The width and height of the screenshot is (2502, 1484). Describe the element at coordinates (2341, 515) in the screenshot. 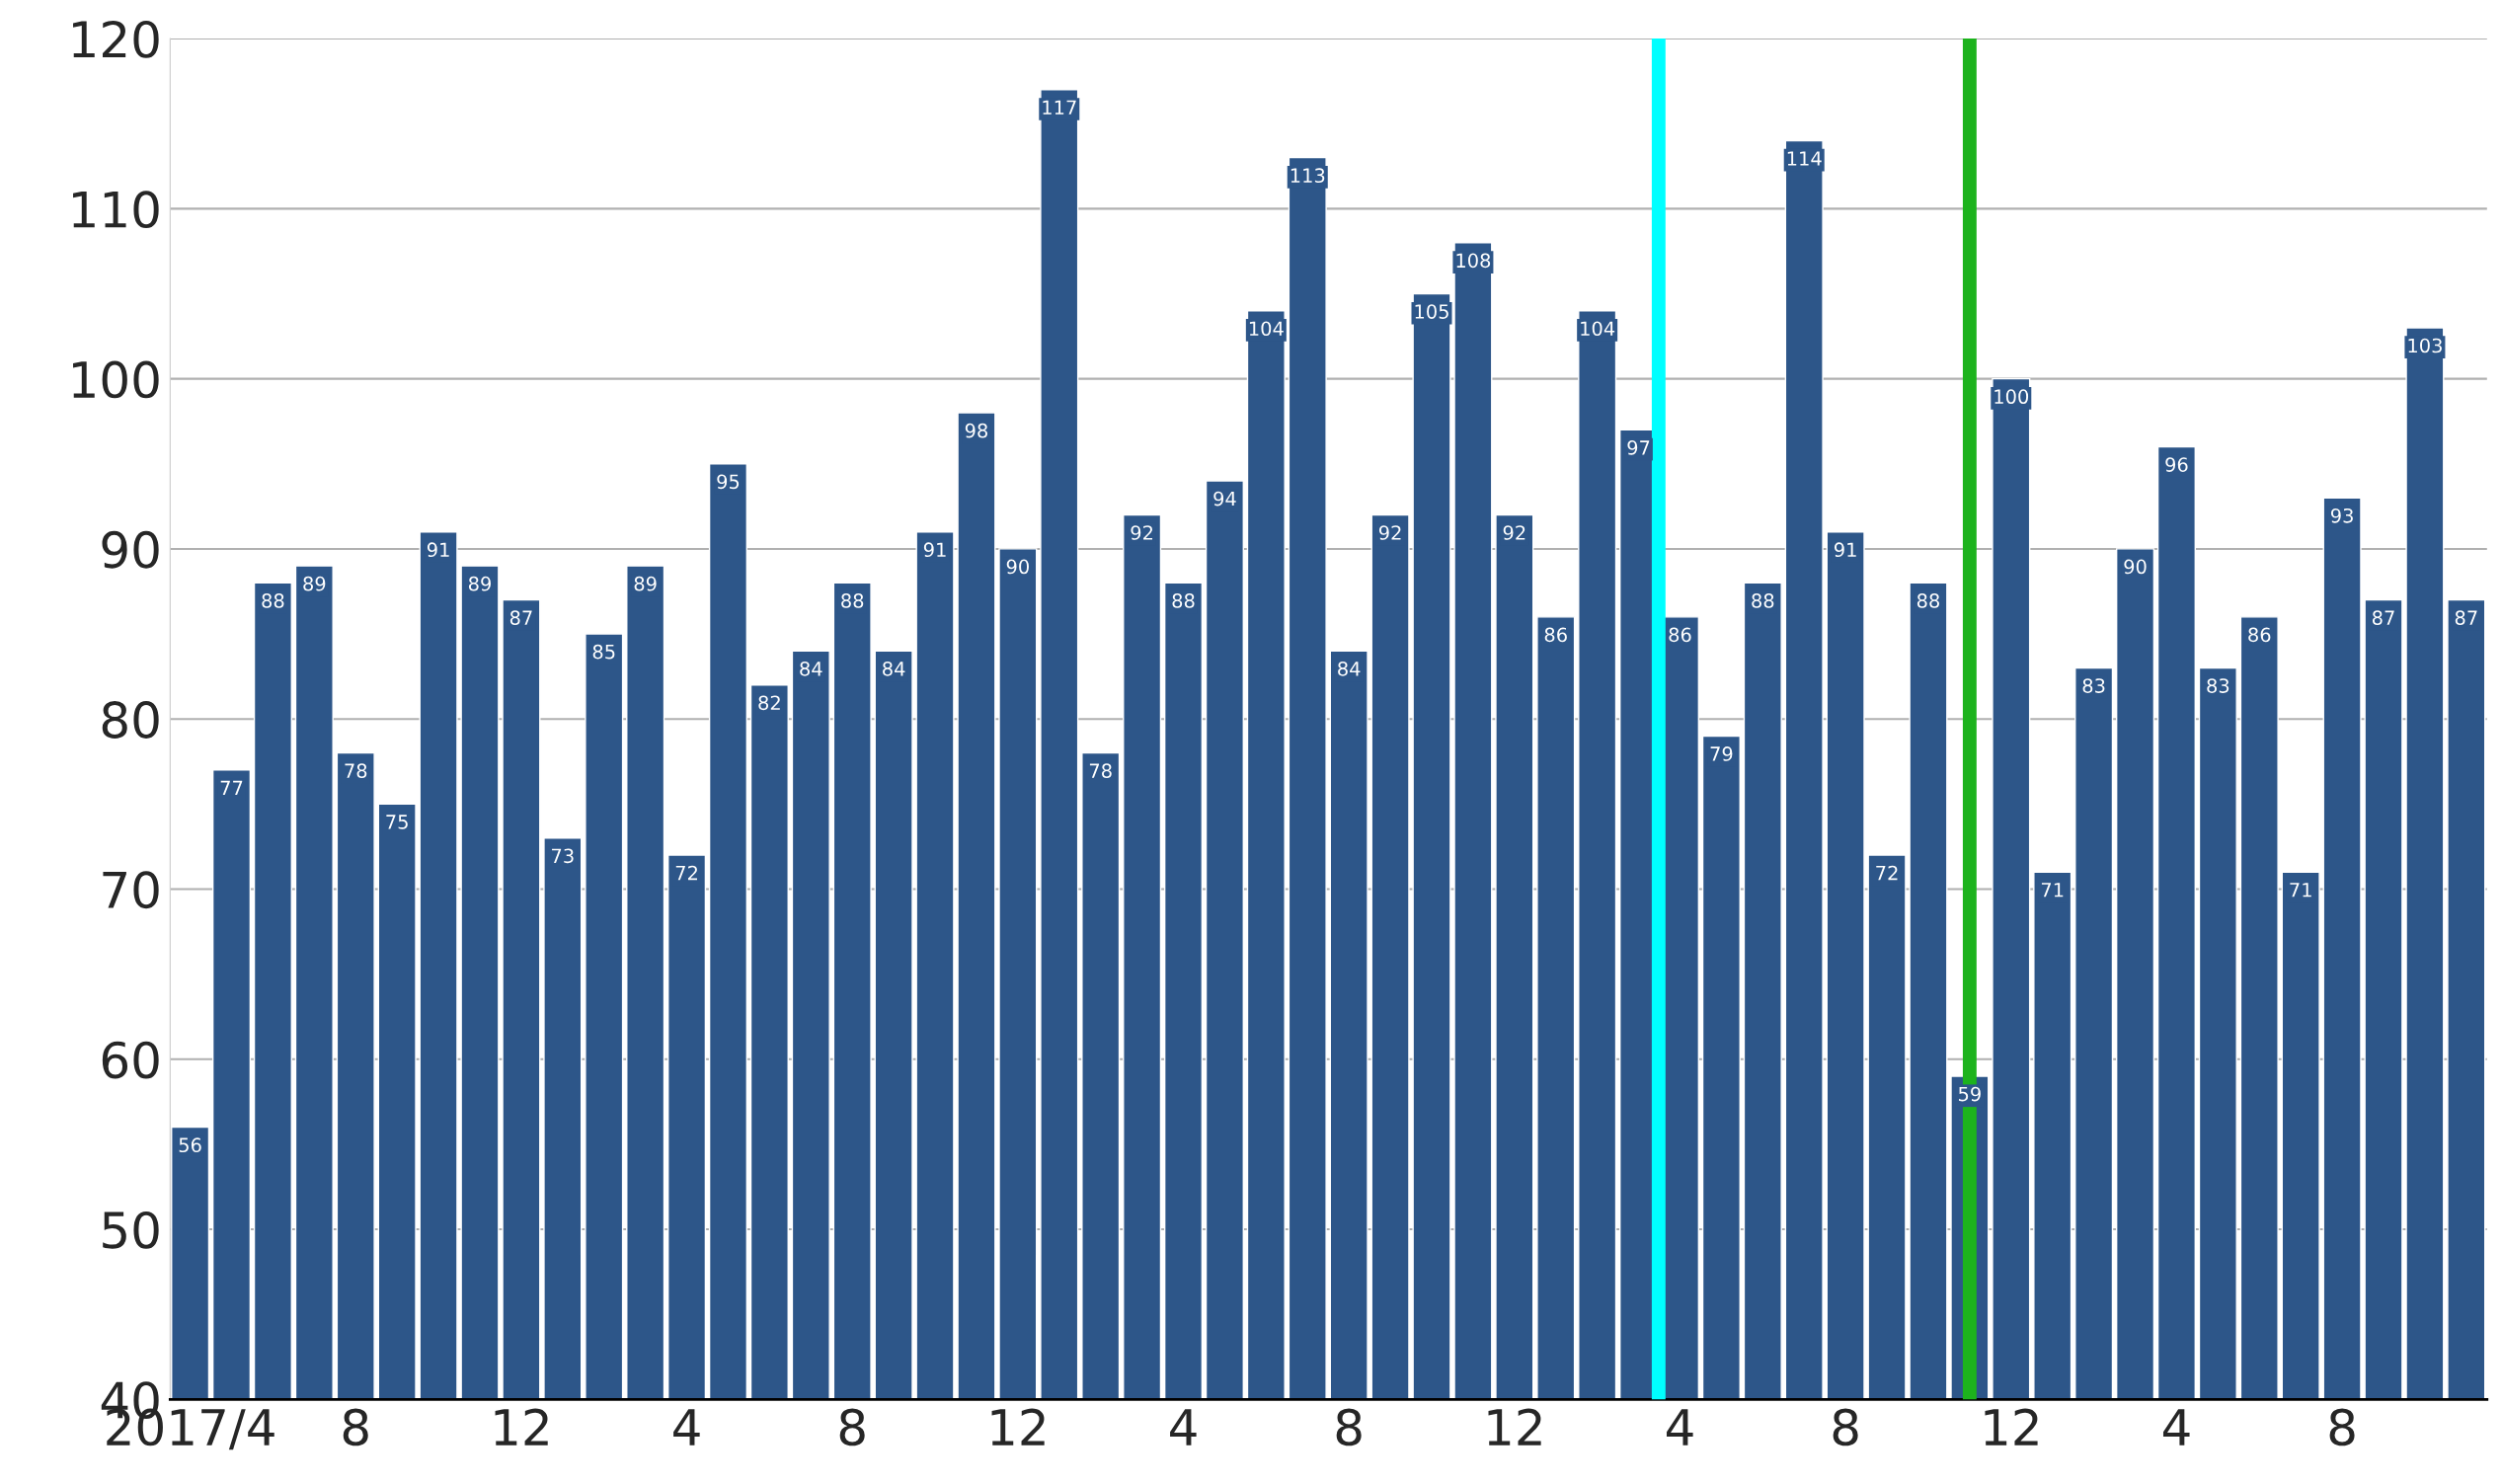

I see `data-label: 93` at that location.